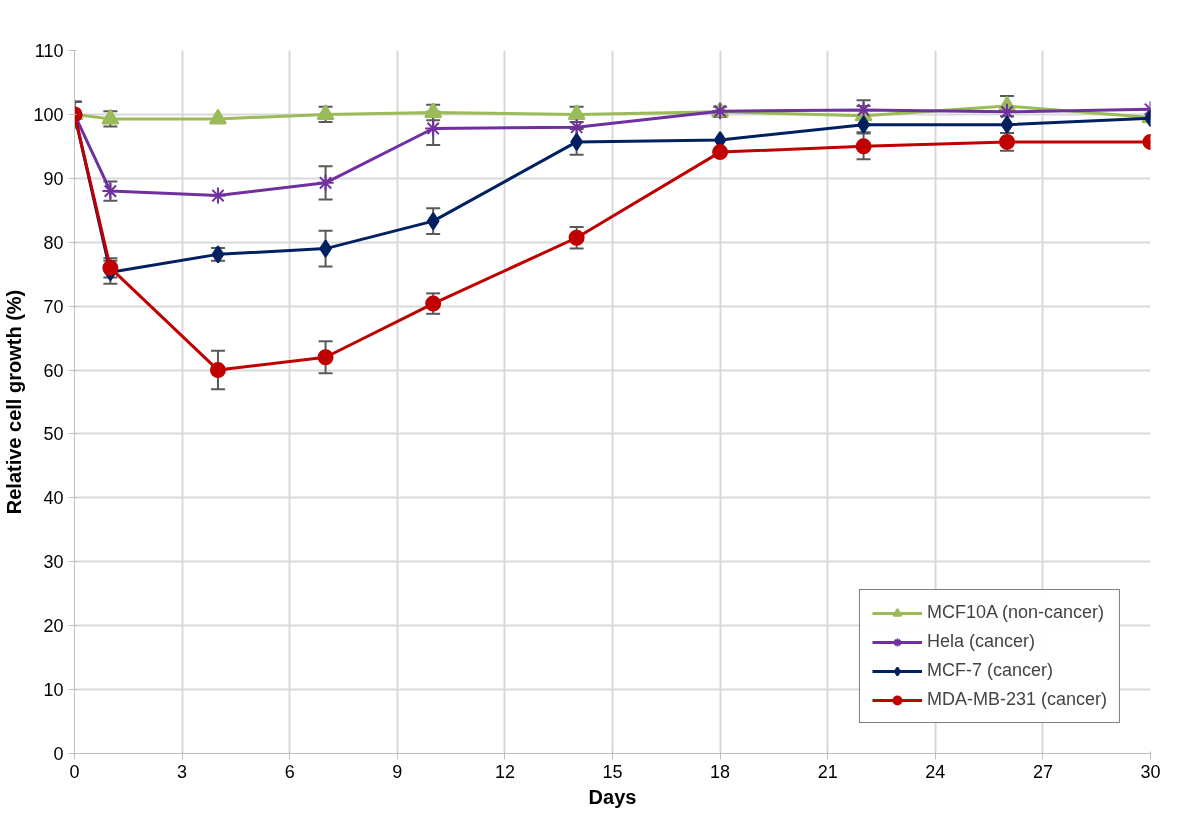 The width and height of the screenshot is (1202, 819). What do you see at coordinates (53, 242) in the screenshot?
I see `y-tick-label: 80` at bounding box center [53, 242].